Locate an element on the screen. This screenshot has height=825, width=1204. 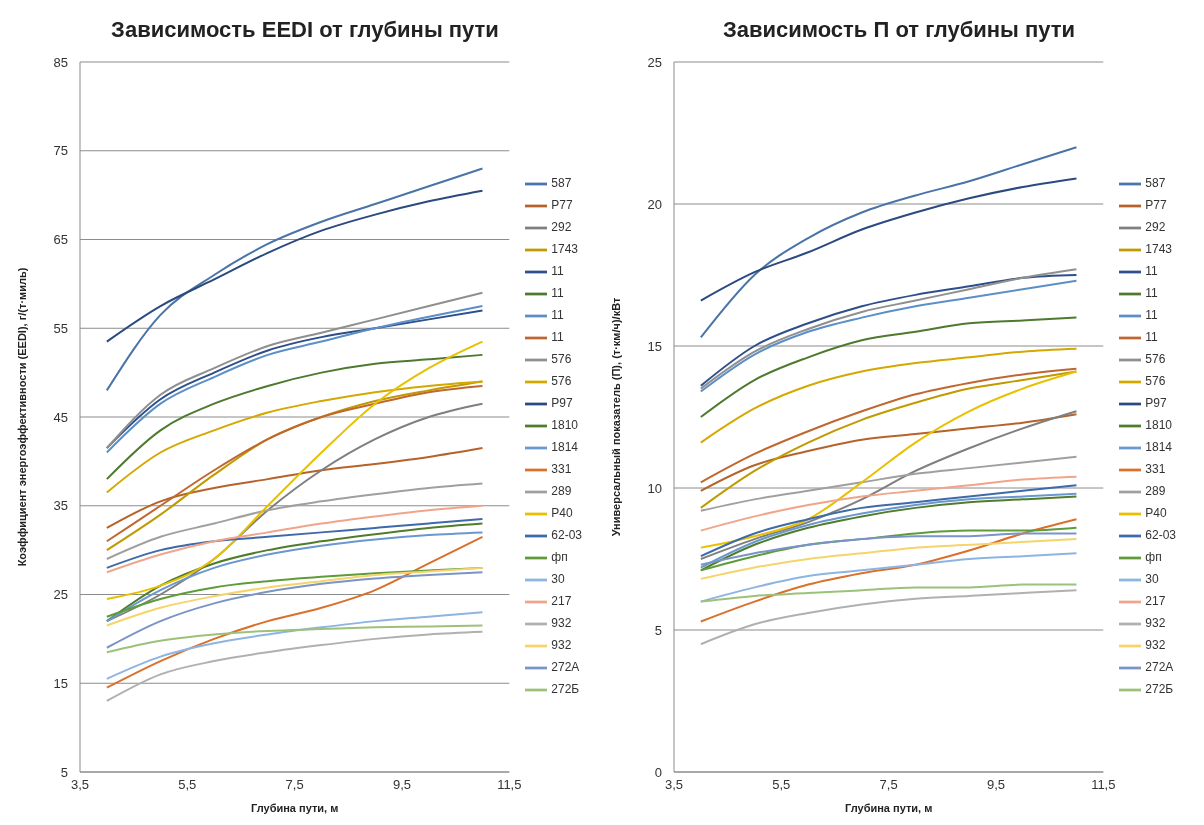
legend-label: 217 is located at coordinates (1155, 601).